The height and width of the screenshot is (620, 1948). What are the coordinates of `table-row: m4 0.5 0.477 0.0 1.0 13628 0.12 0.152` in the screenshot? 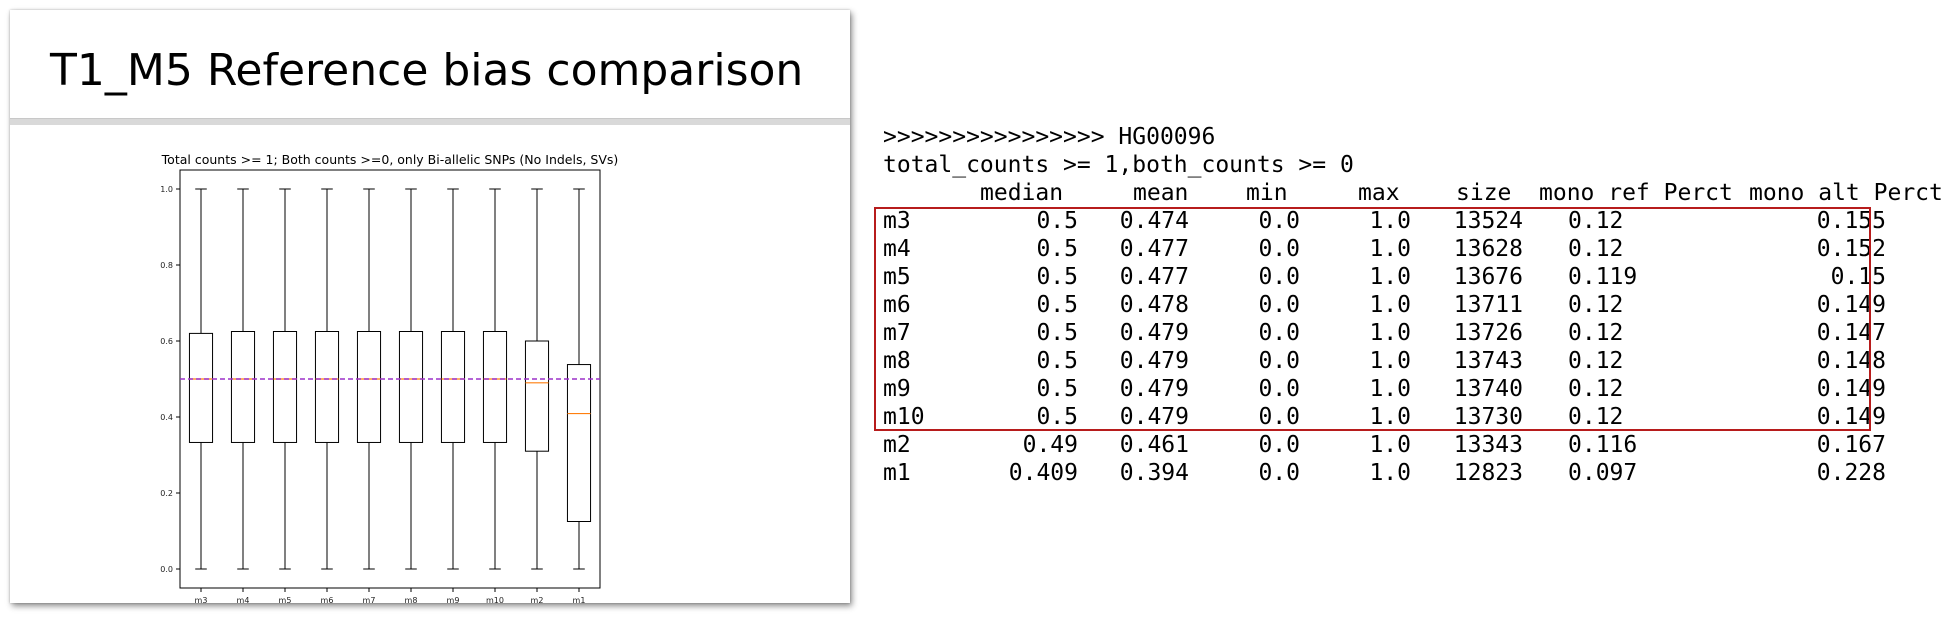 It's located at (1388, 249).